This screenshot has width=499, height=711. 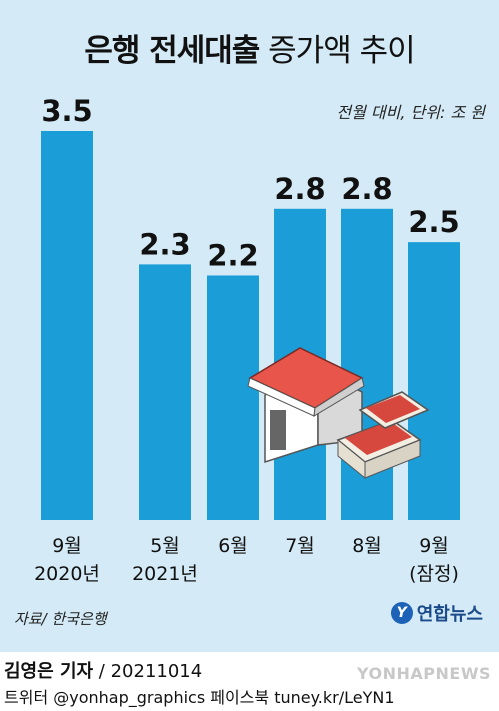 I want to click on source-label: 자료/ 한국은행, so click(x=60, y=619).